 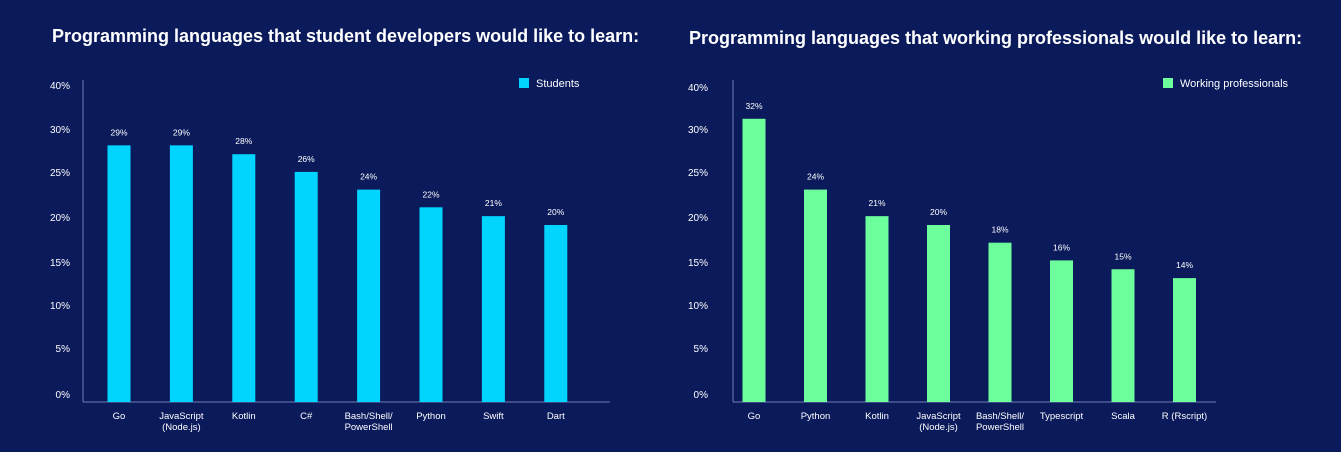 What do you see at coordinates (938, 212) in the screenshot?
I see `professional-data-label: 20%` at bounding box center [938, 212].